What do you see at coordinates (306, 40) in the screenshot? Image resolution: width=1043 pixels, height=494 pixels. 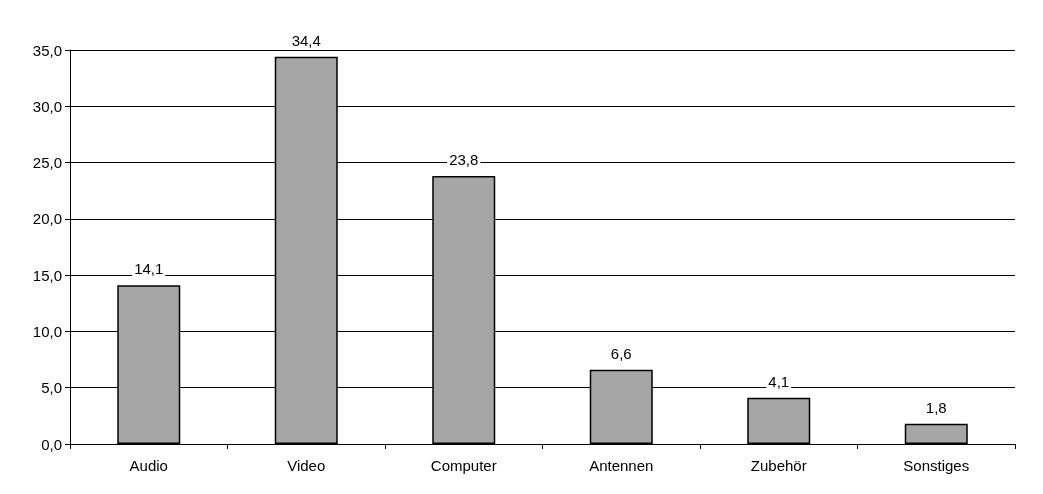 I see `data-label: 34,4` at bounding box center [306, 40].